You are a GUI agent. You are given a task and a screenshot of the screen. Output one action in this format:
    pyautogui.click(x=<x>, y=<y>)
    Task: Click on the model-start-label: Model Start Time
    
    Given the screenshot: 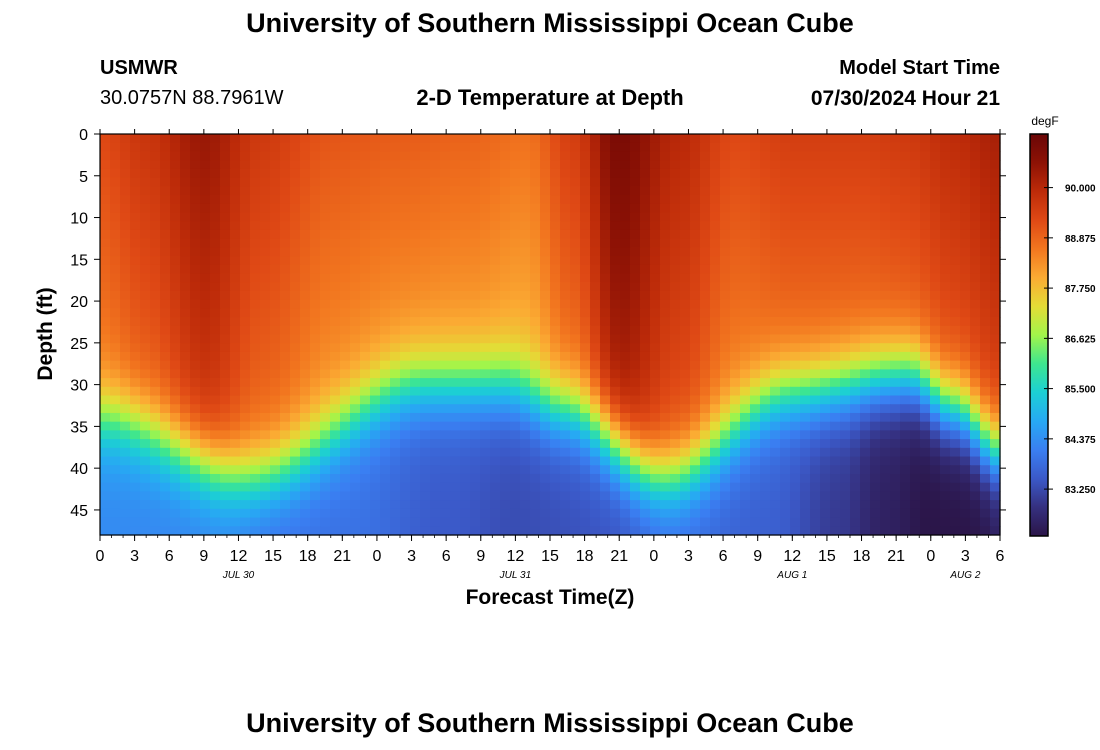 What is the action you would take?
    pyautogui.click(x=919, y=68)
    